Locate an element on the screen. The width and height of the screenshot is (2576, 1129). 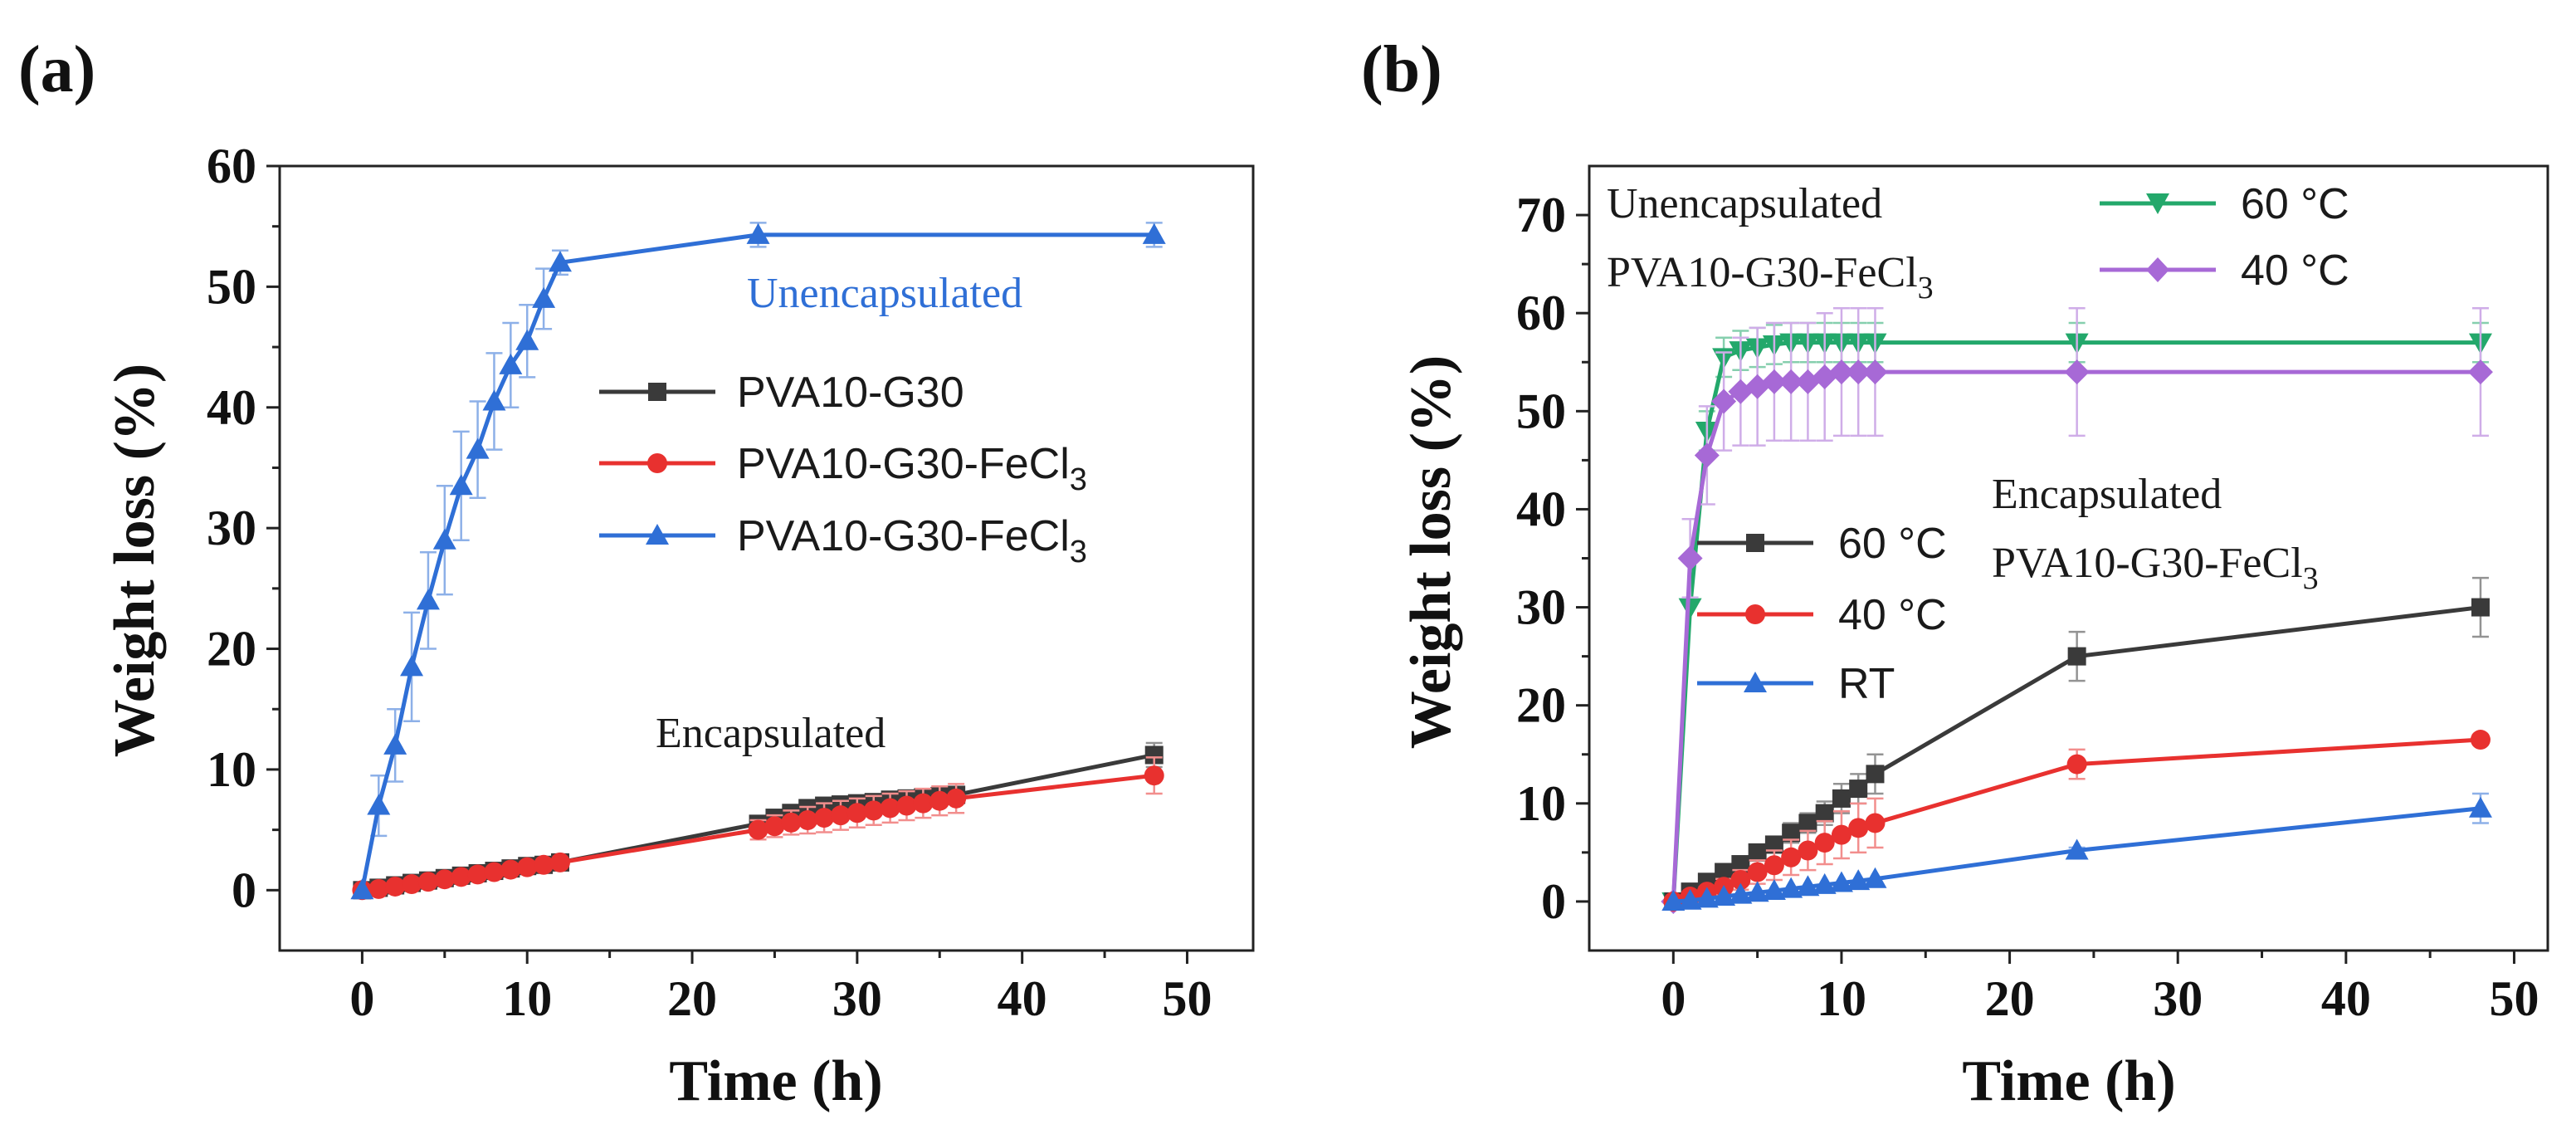
y-tick-label: 30 is located at coordinates (1541, 607).